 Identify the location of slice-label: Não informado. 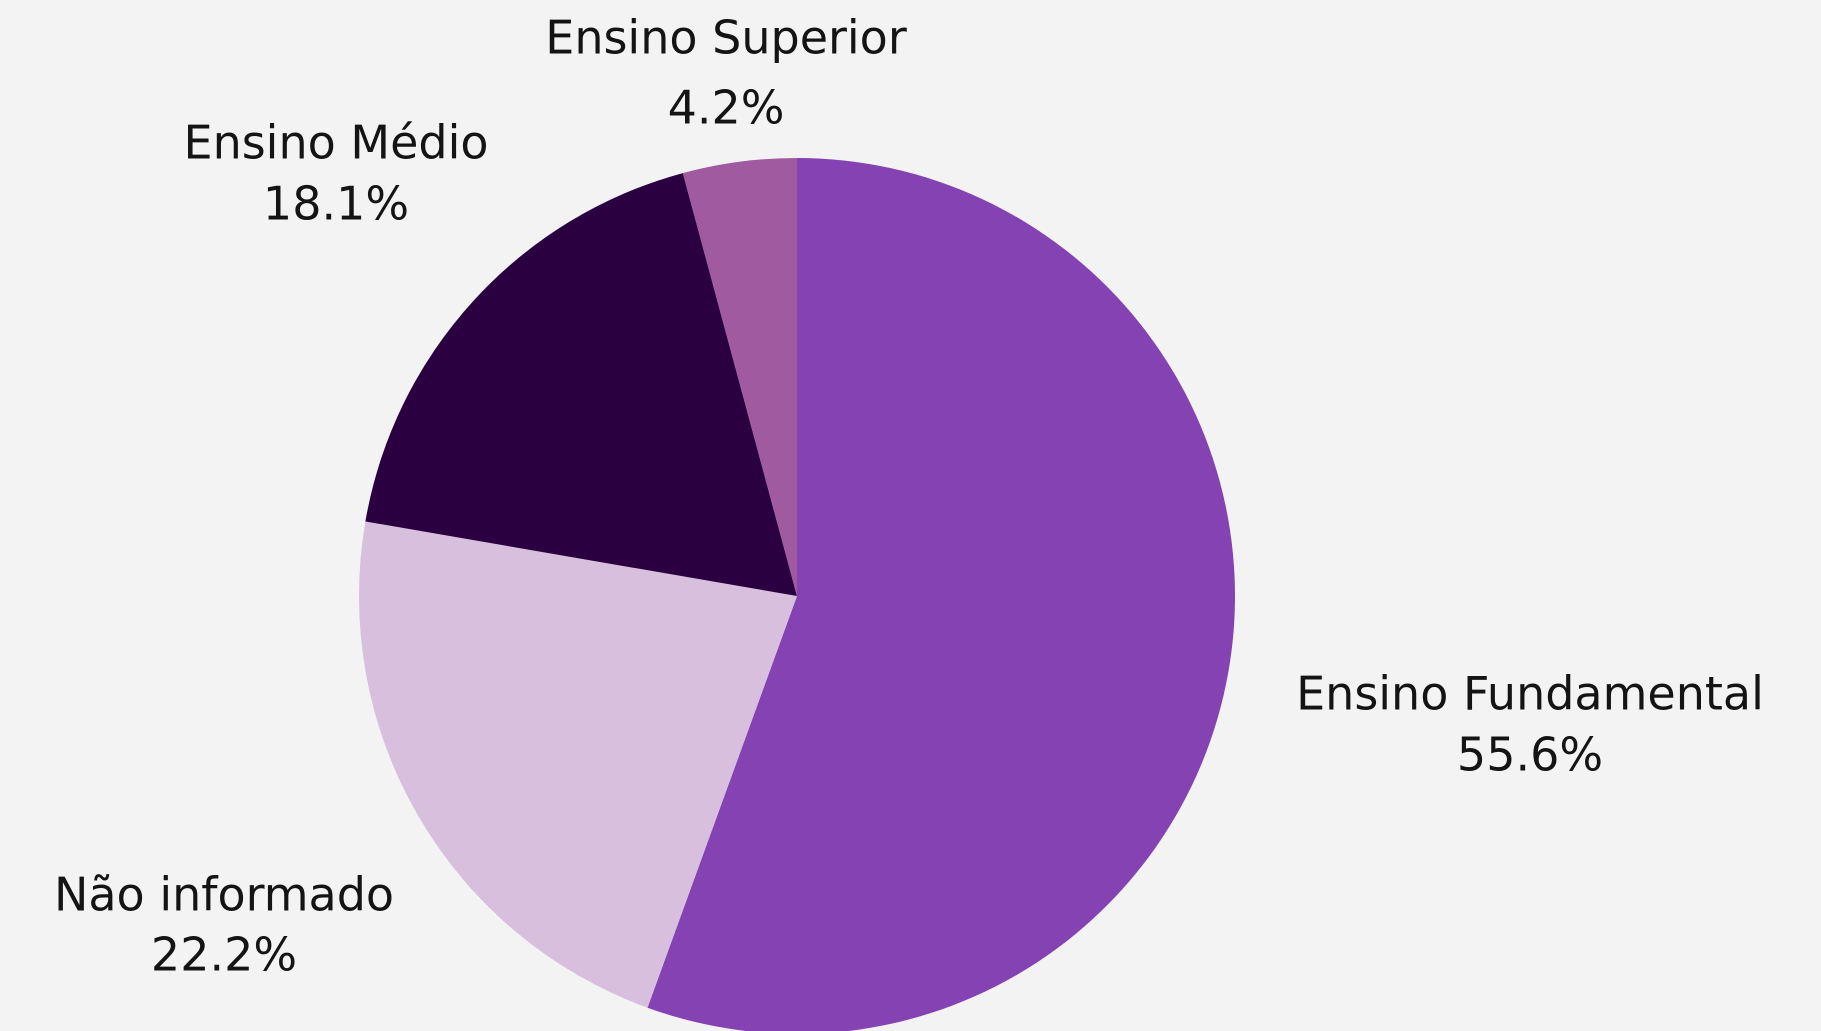
(224, 895).